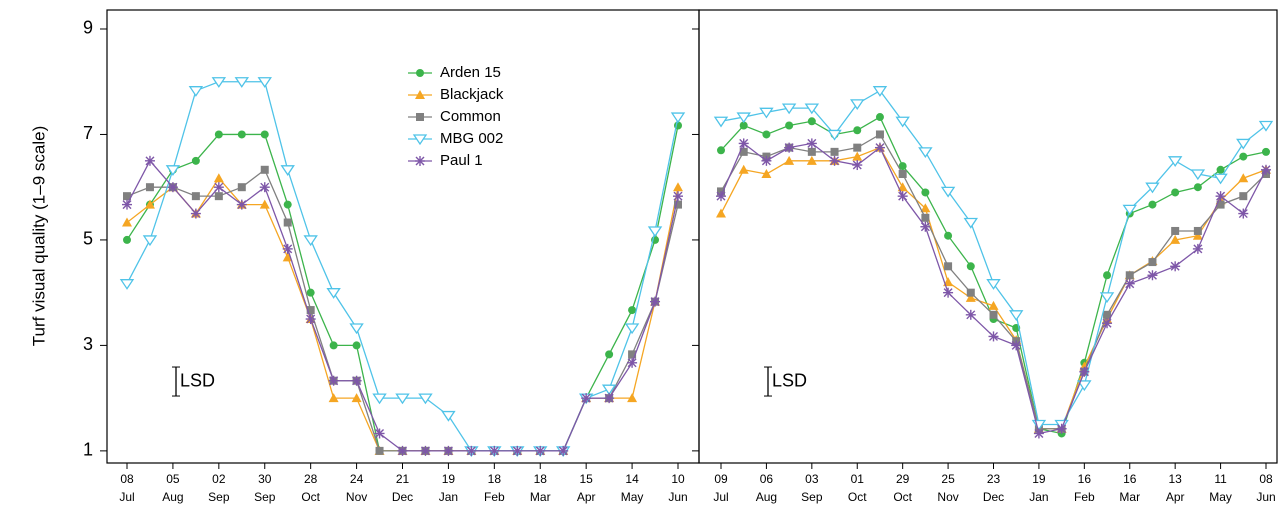 This screenshot has width=1279, height=515. Describe the element at coordinates (219, 497) in the screenshot. I see `x-tick-label: Sep` at that location.